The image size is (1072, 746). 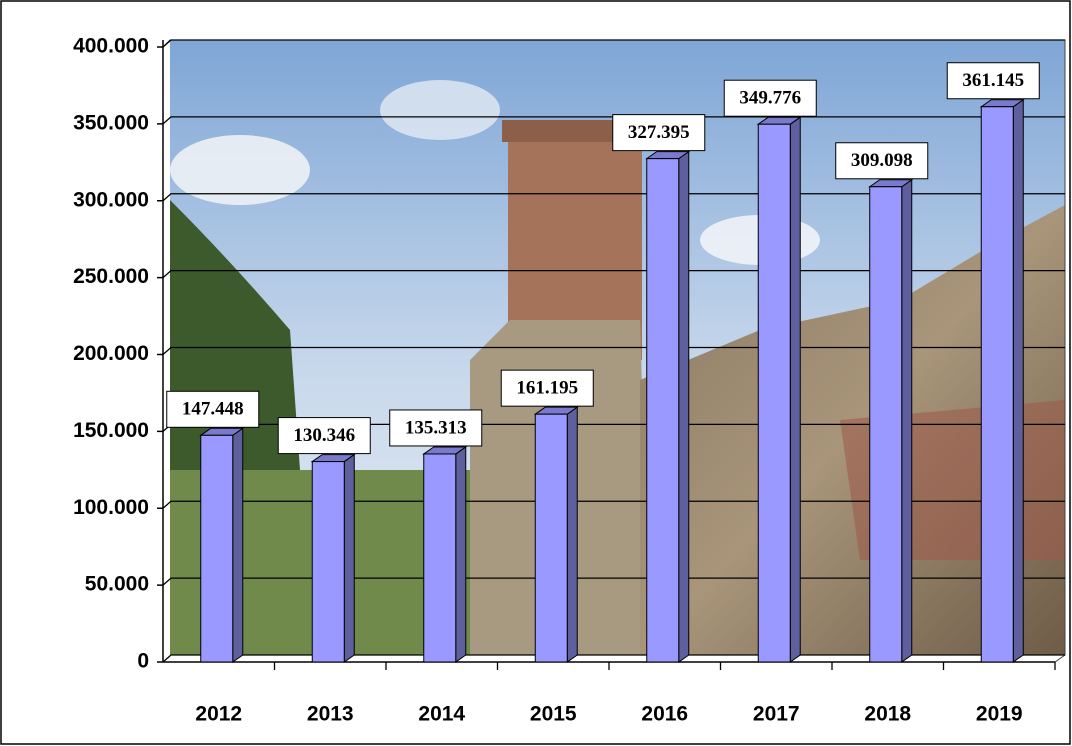 I want to click on x-tick-label: 2019, so click(x=999, y=714).